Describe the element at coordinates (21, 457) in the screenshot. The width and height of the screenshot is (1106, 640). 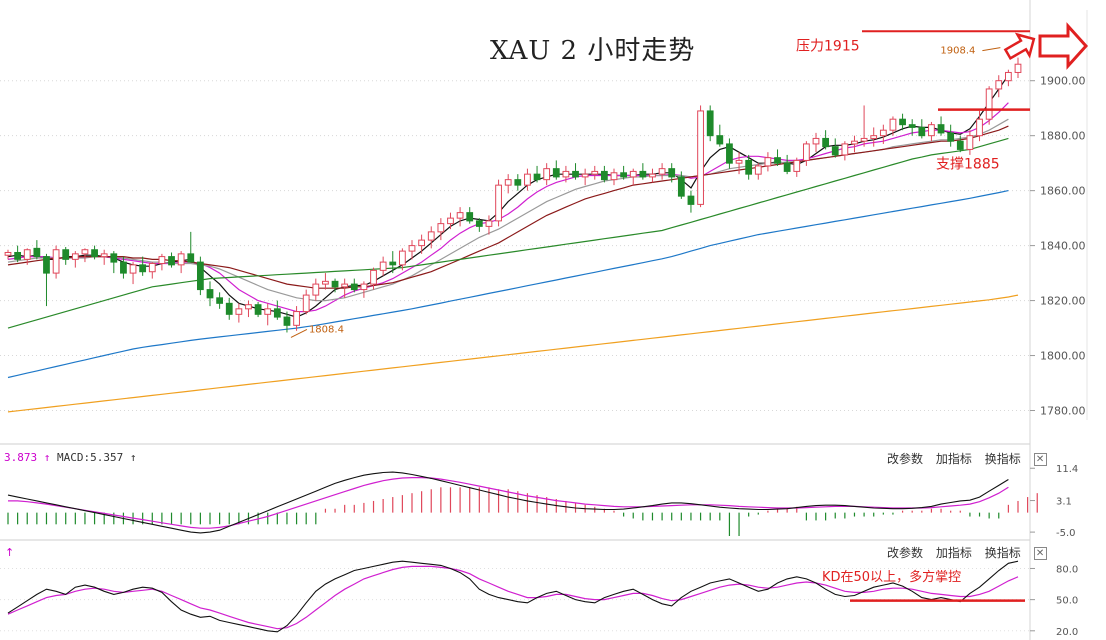
I see `macd-prefix-value: 3.873` at that location.